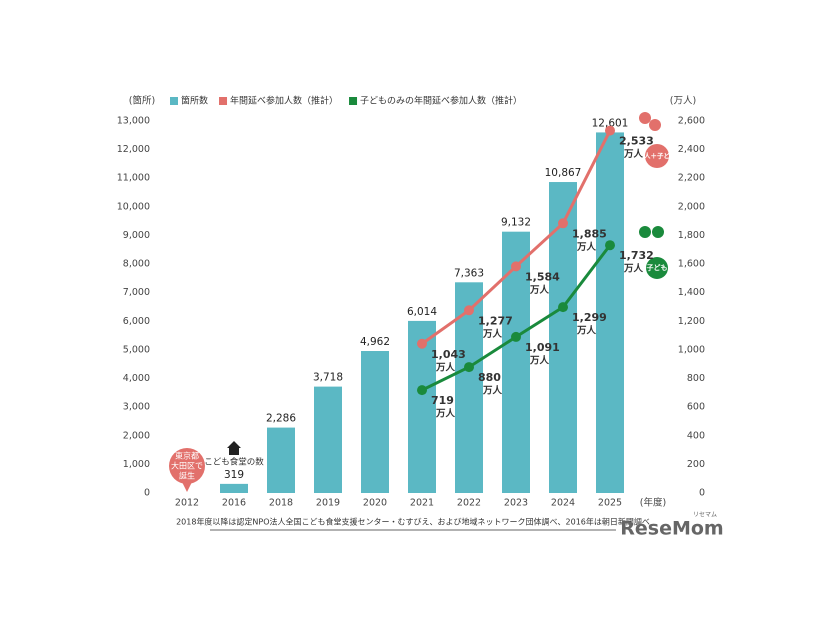  I want to click on badge: 子ども, so click(657, 267).